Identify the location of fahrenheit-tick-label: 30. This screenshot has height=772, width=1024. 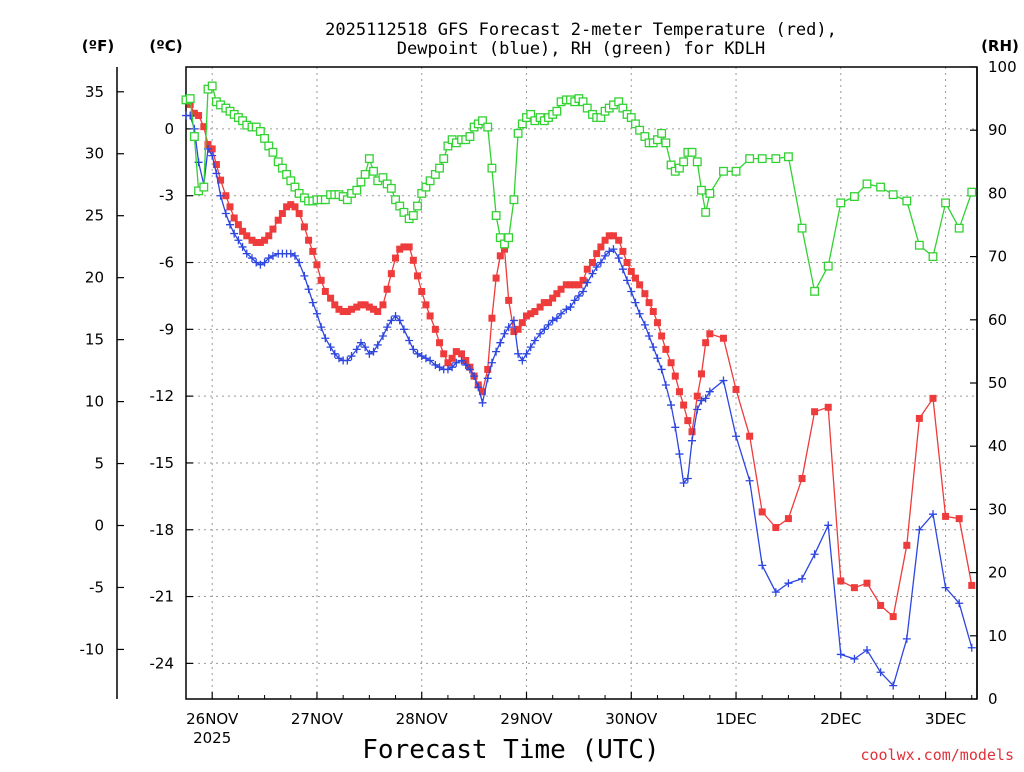
(94, 154).